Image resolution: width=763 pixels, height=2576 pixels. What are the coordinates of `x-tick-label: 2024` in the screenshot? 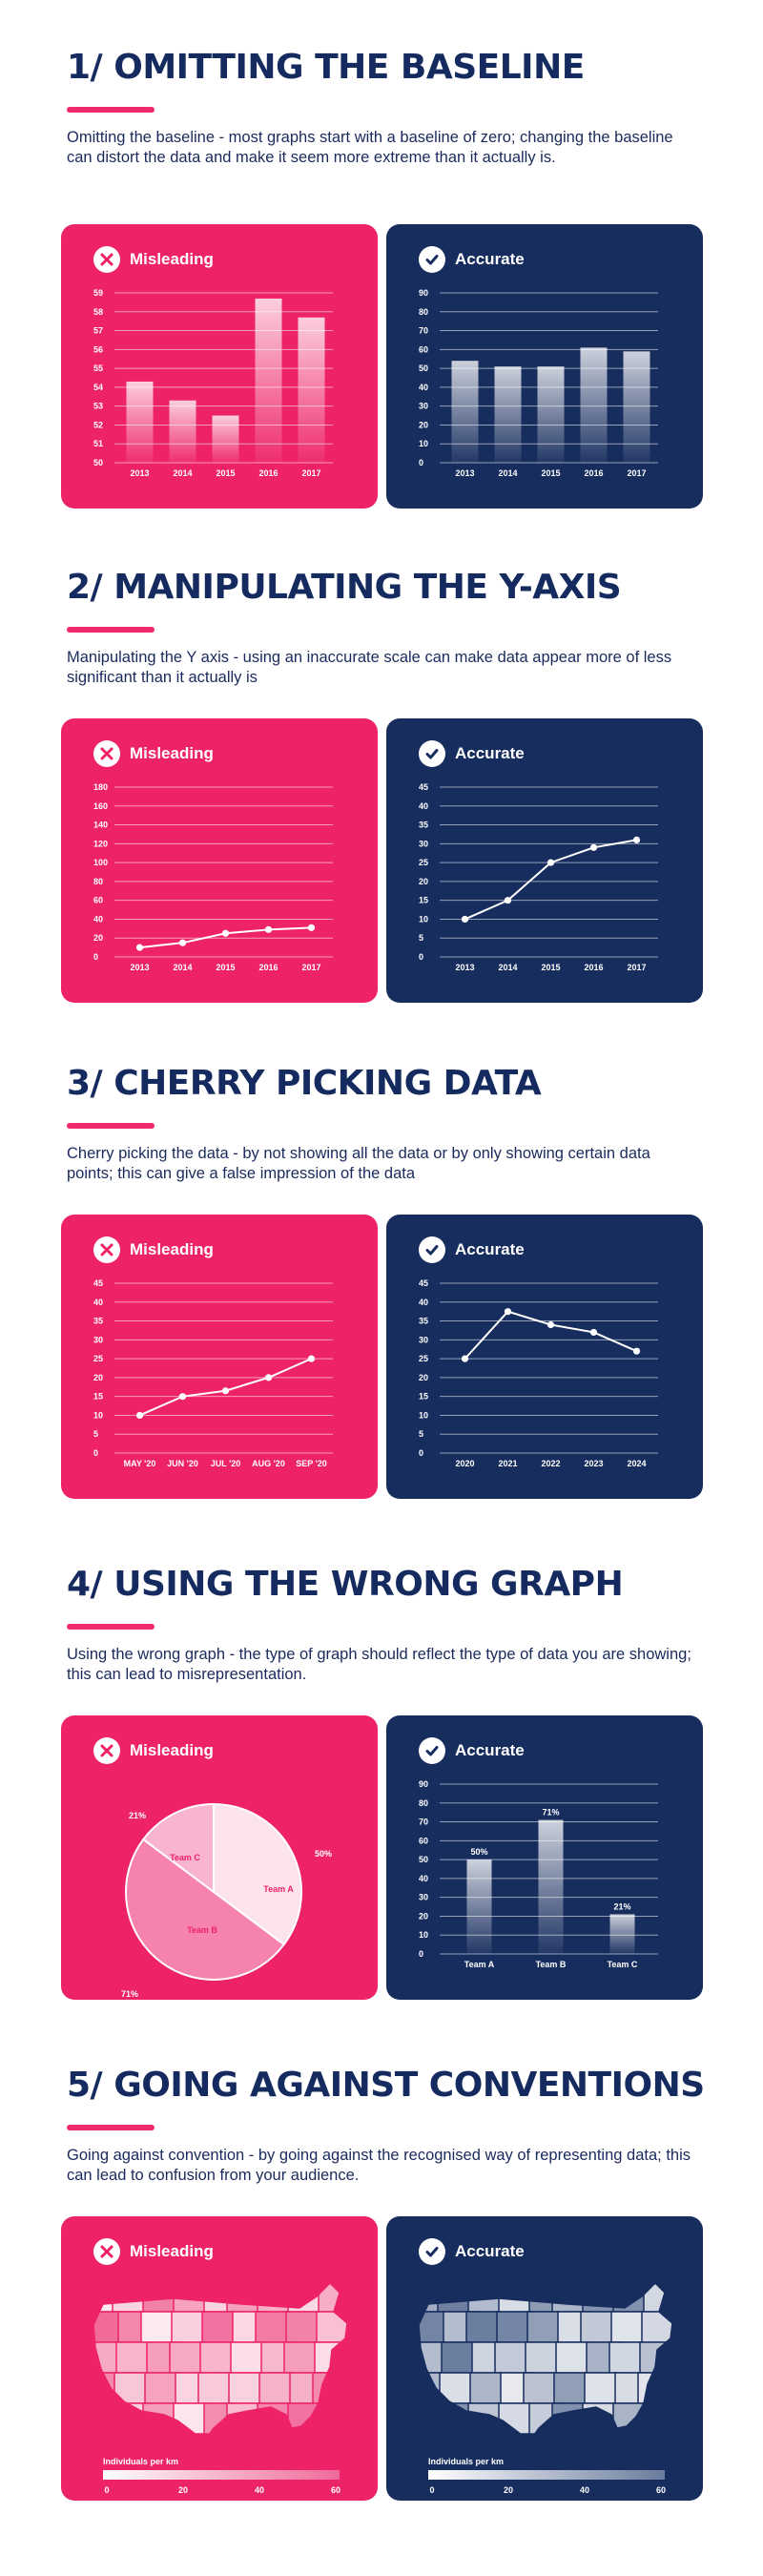 It's located at (636, 1463).